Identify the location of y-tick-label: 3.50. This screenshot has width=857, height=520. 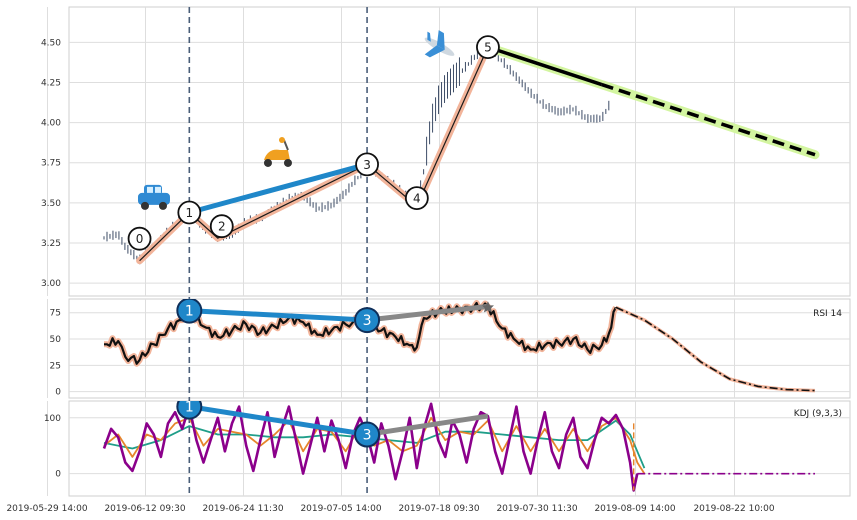
(51, 204).